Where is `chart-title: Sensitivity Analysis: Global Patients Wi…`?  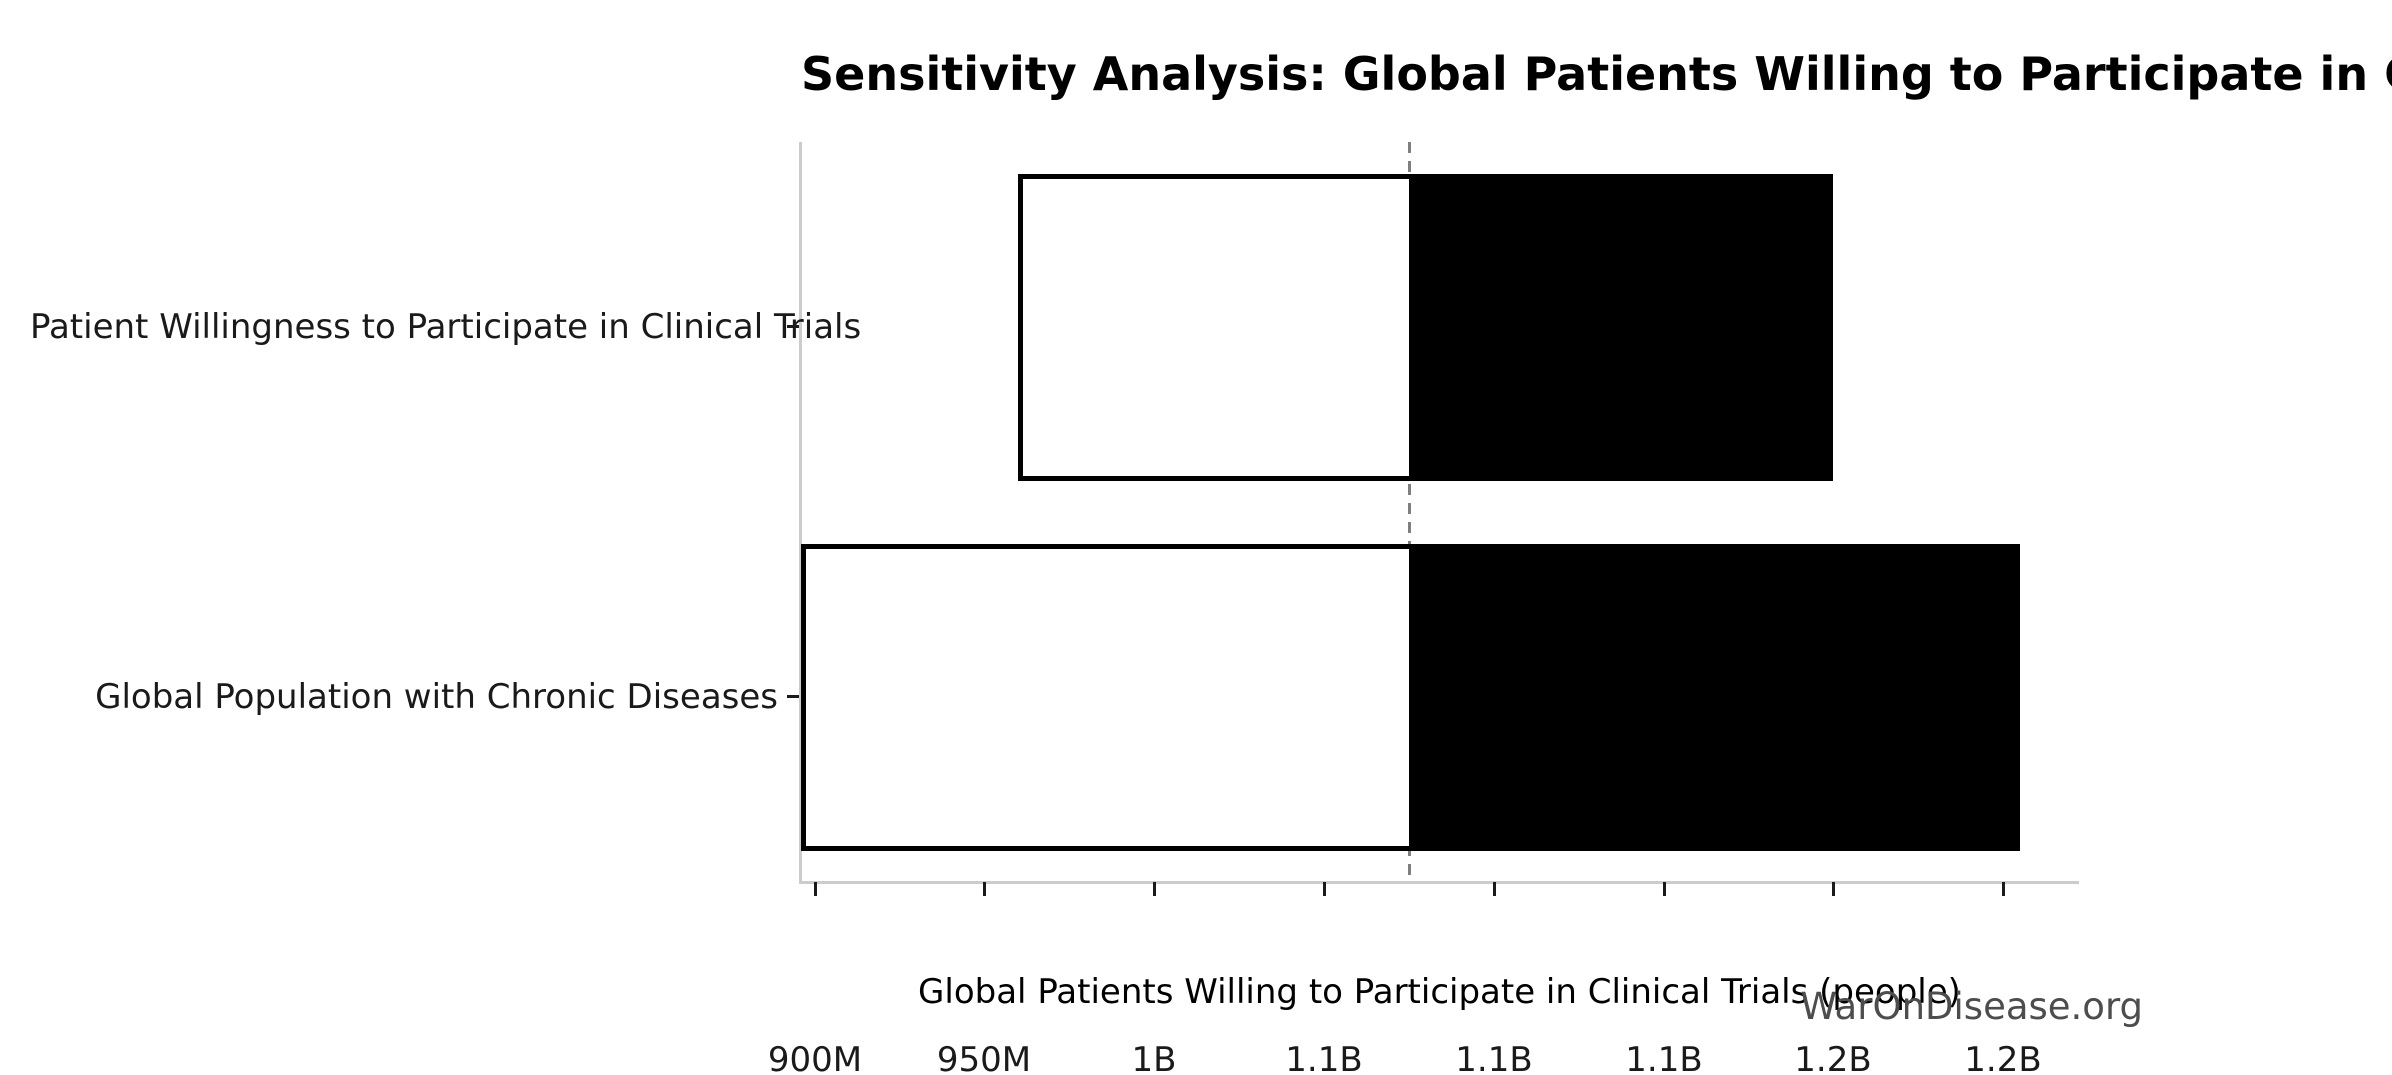
chart-title: Sensitivity Analysis: Global Patients Wi… is located at coordinates (1596, 74).